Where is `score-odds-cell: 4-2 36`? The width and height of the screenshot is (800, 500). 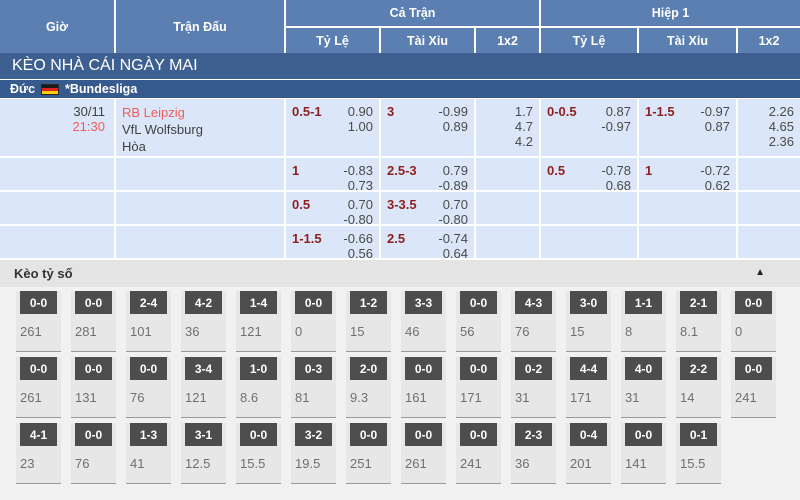 score-odds-cell: 4-2 36 is located at coordinates (203, 321).